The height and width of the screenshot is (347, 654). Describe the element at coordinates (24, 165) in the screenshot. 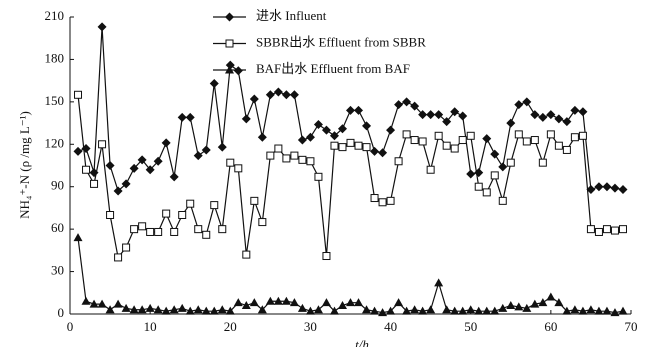

I see `y-axis-label: NH₄⁺-N (ρ /mg L⁻¹)` at that location.